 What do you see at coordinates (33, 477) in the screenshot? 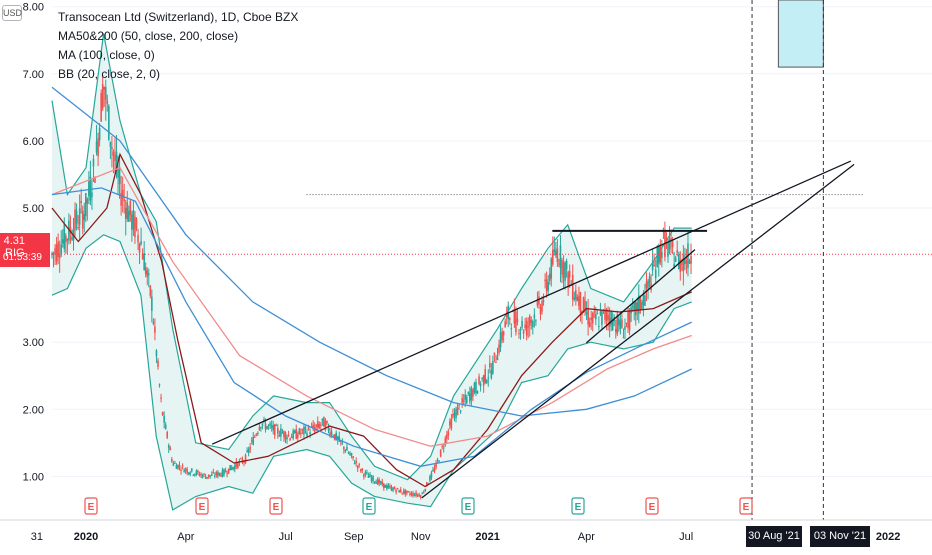
I see `y-tick-label: 1.00` at bounding box center [33, 477].